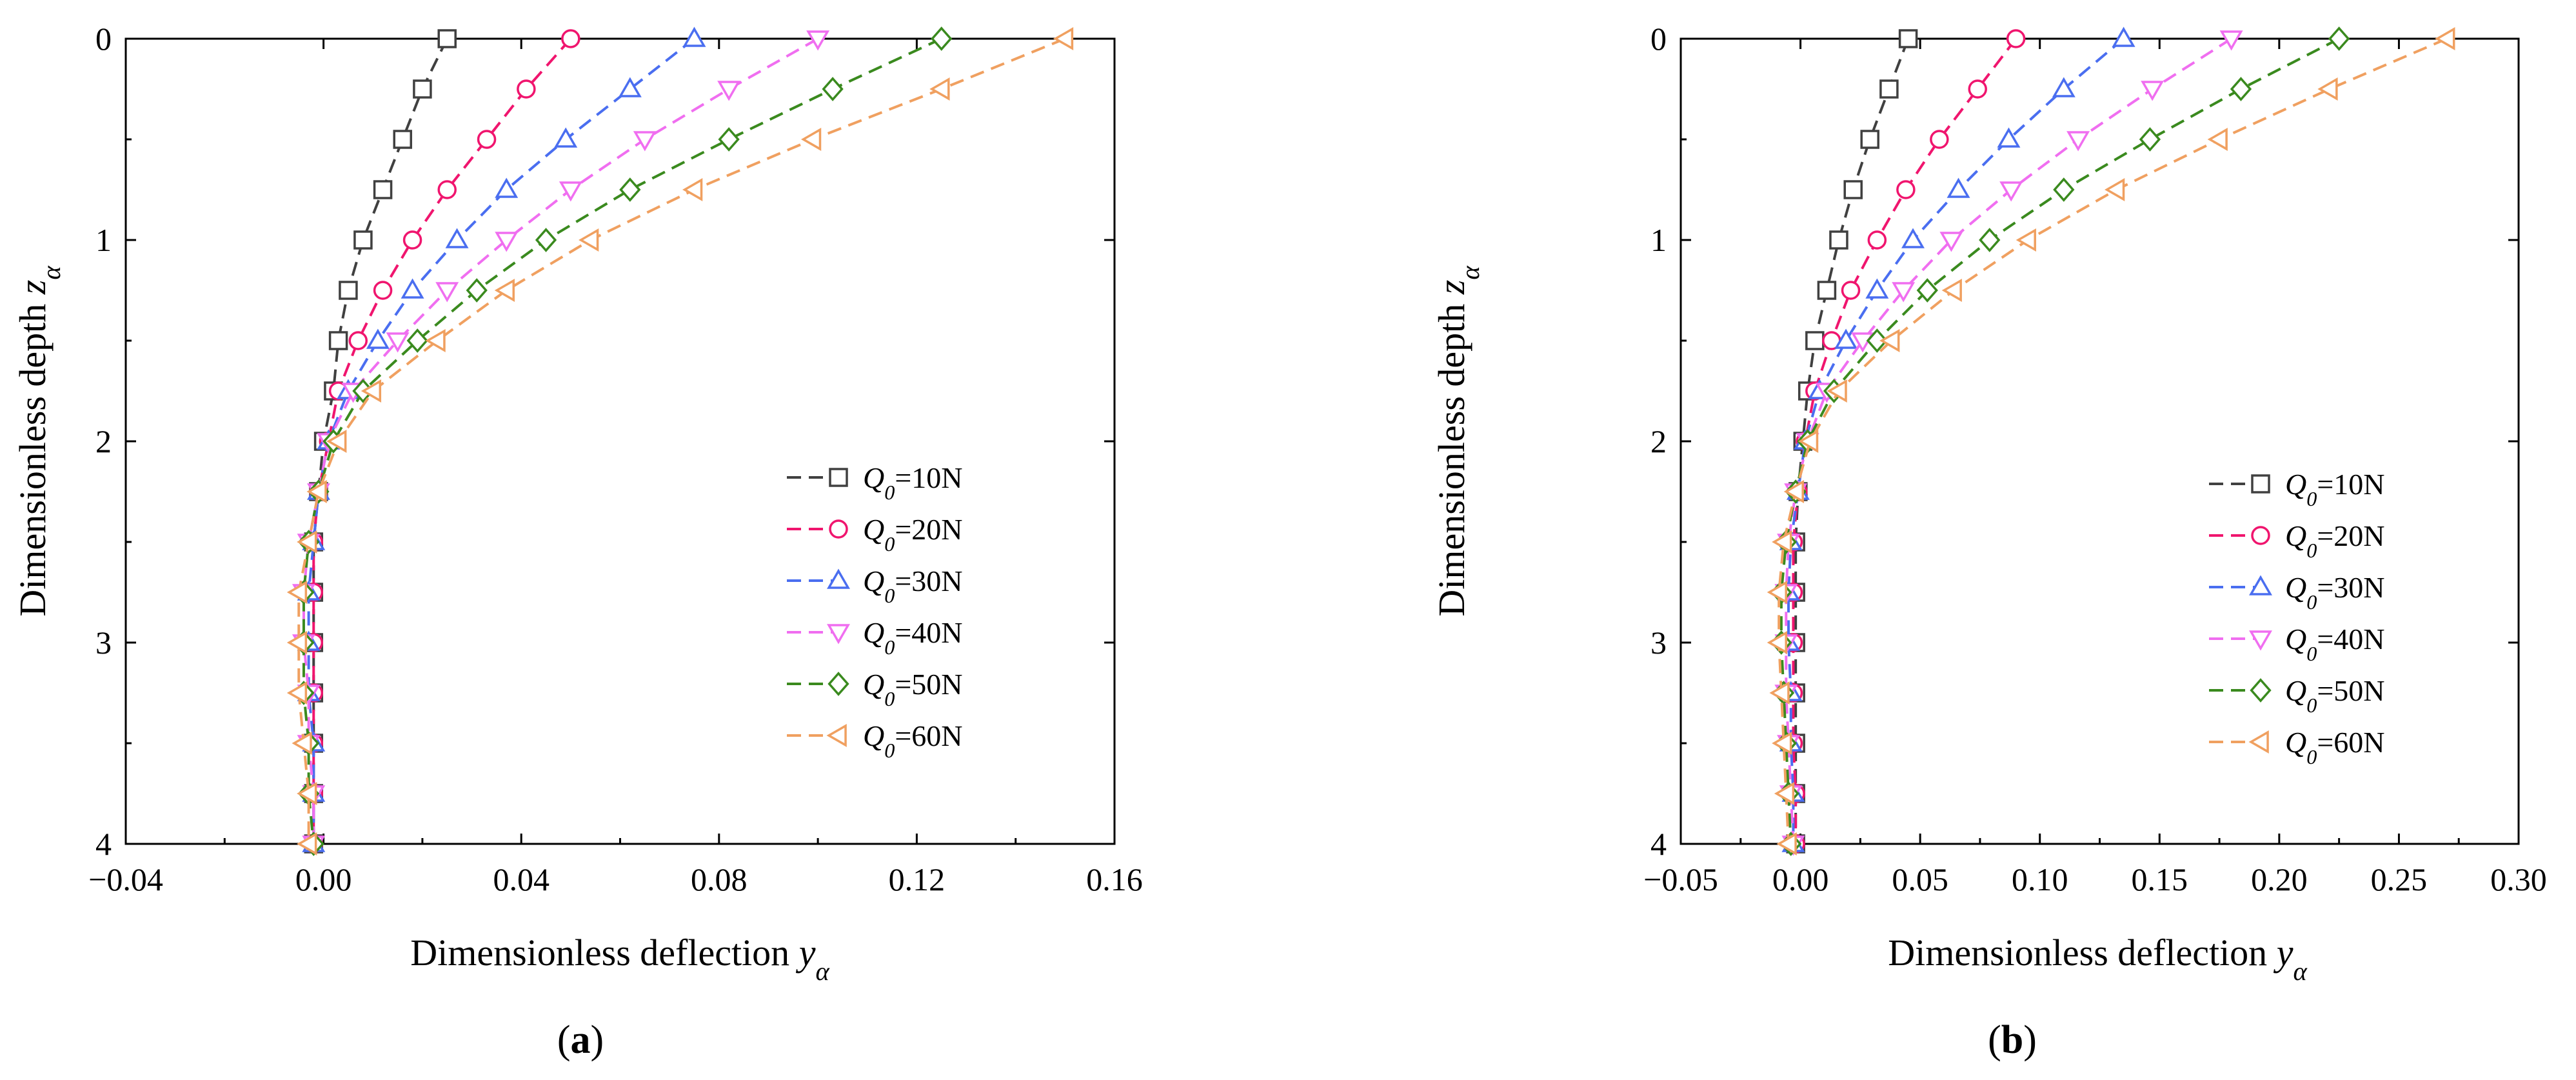 The image size is (2576, 1080). What do you see at coordinates (2518, 879) in the screenshot?
I see `x-tick-label: 0.30` at bounding box center [2518, 879].